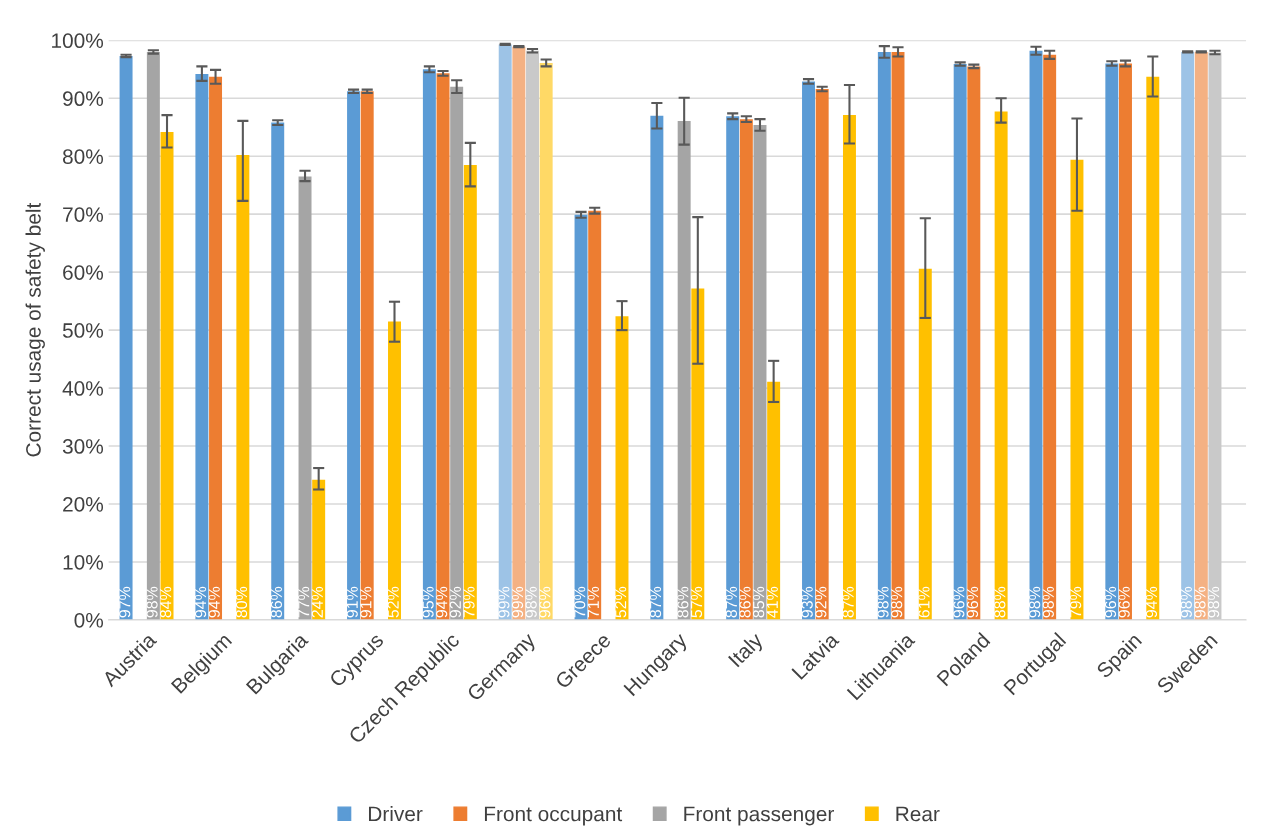 The image size is (1278, 840). Describe the element at coordinates (428, 602) in the screenshot. I see `data-label: 95%` at that location.